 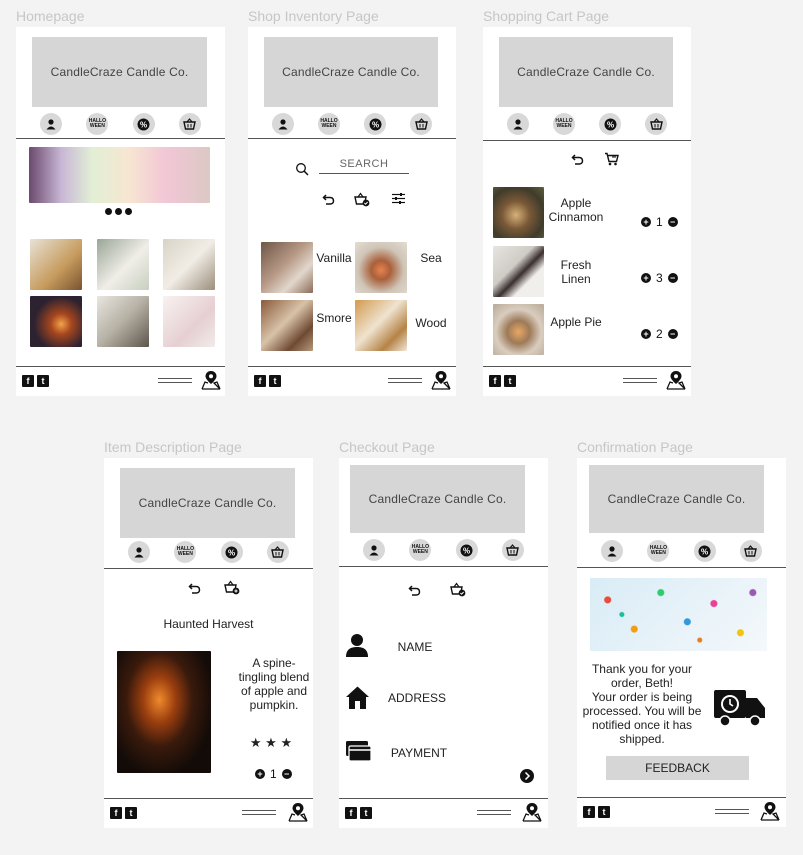 What do you see at coordinates (659, 278) in the screenshot?
I see `quantity-stepper: +3−` at bounding box center [659, 278].